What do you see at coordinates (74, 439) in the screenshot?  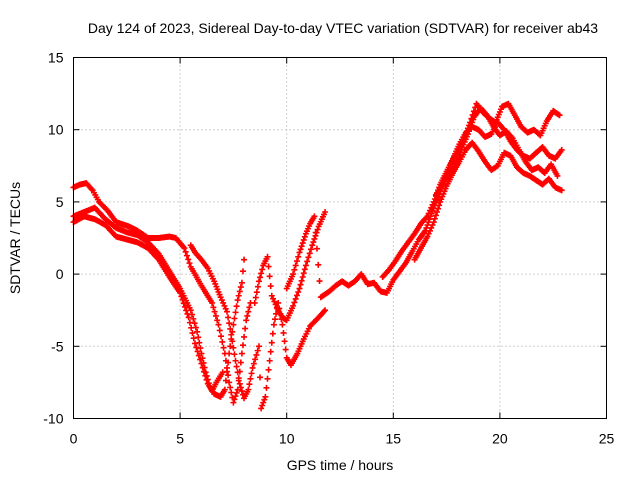 I see `x-tick-label: 0` at bounding box center [74, 439].